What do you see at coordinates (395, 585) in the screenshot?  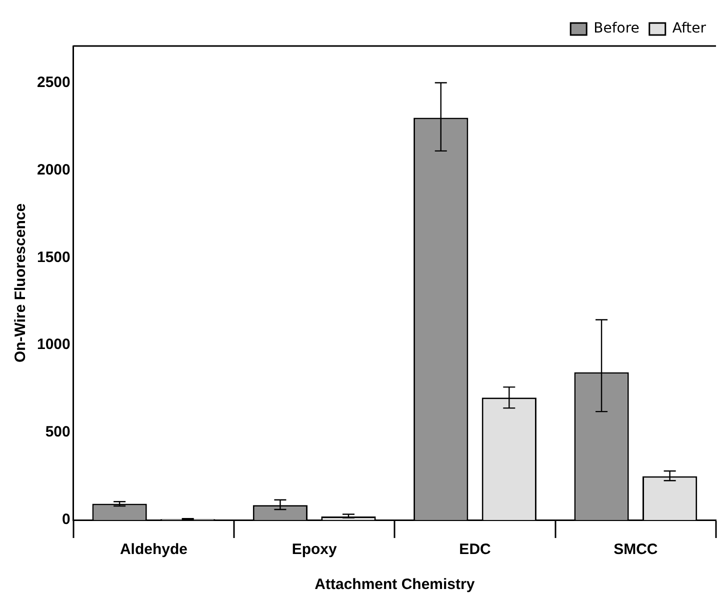 I see `x-axis-title: Attachment Chemistry` at bounding box center [395, 585].